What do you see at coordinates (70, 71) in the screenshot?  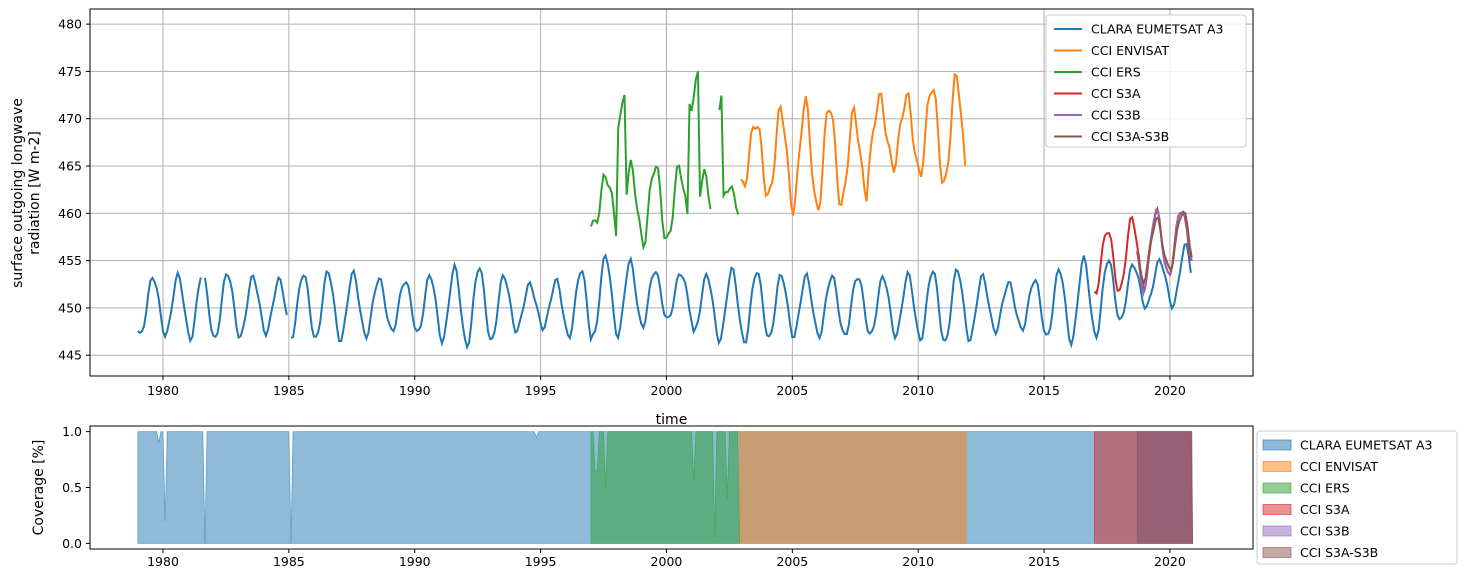 I see `y-tick-label: 475` at bounding box center [70, 71].